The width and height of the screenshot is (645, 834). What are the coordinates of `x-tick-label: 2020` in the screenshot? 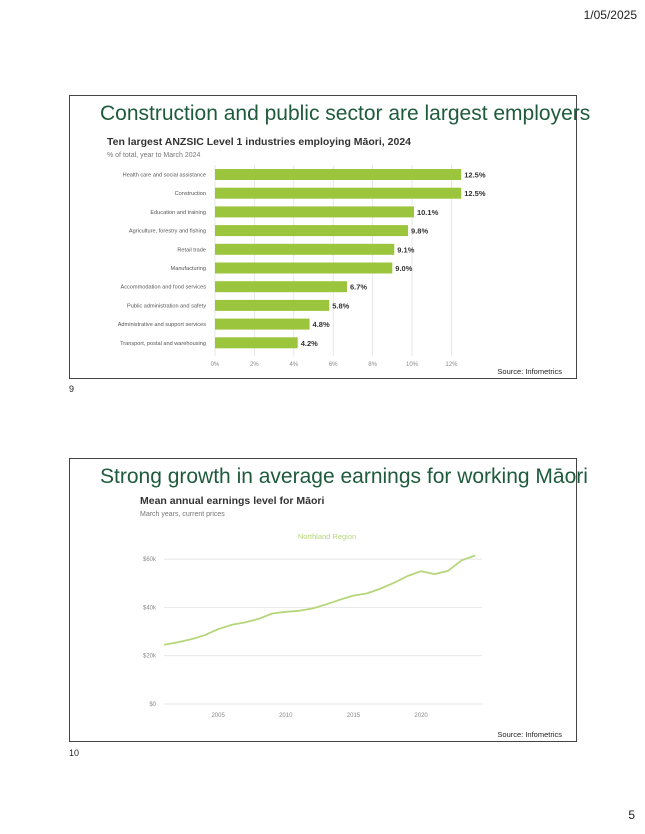 It's located at (421, 716).